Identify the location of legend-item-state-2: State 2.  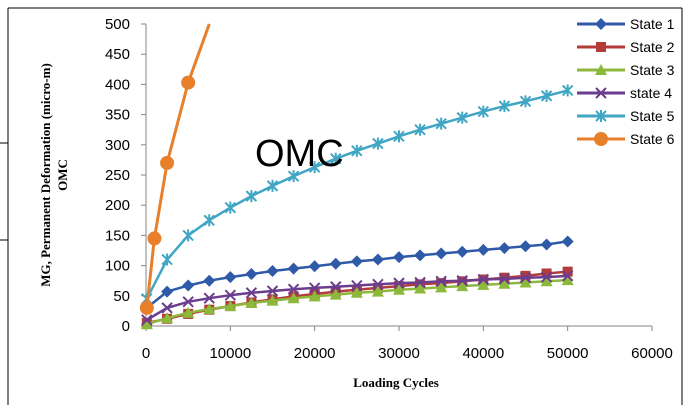
(626, 47).